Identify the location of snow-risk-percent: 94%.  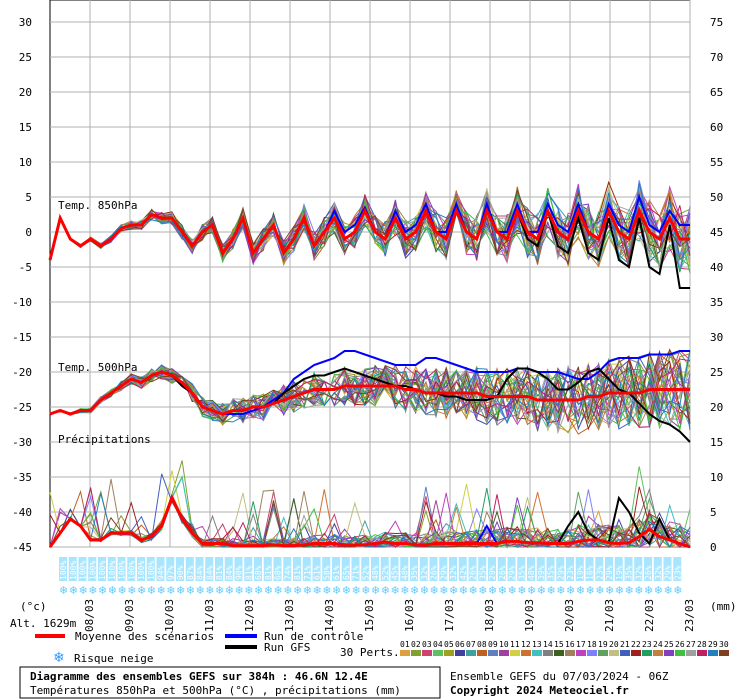
(161, 572).